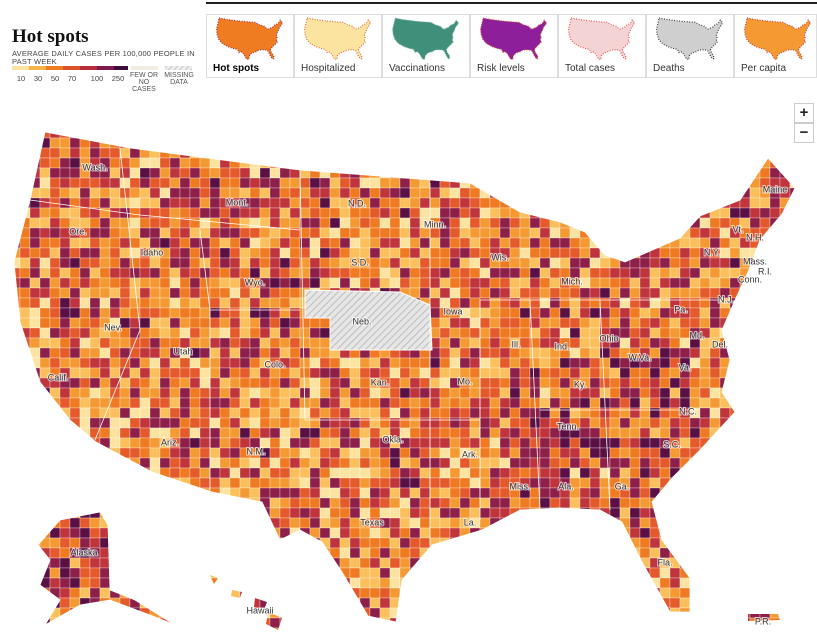 The width and height of the screenshot is (817, 643). What do you see at coordinates (514, 46) in the screenshot?
I see `tab: Risk levels` at bounding box center [514, 46].